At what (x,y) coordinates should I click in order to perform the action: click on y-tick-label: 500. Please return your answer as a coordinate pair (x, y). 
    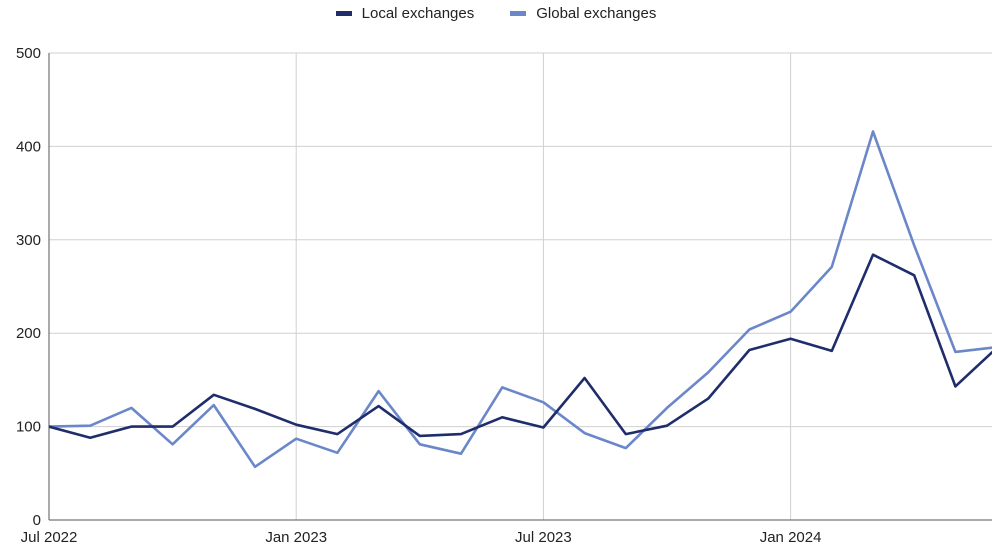
    Looking at the image, I should click on (28, 53).